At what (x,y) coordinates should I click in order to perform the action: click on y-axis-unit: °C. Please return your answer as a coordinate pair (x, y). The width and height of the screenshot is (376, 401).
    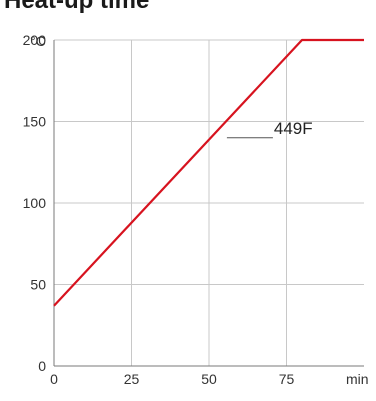
    Looking at the image, I should click on (38, 41).